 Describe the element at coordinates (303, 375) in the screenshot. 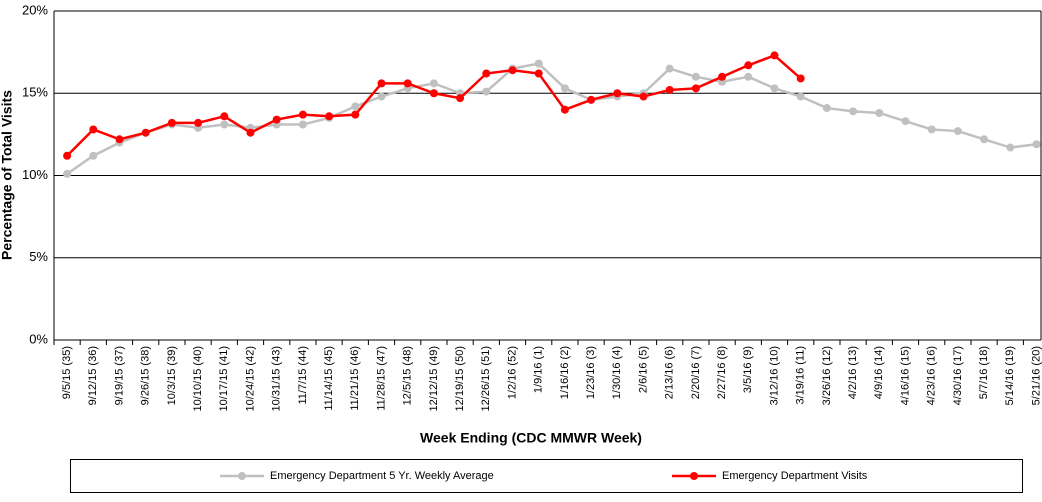

I see `x-tick-label: 11/7/15 (44)` at that location.